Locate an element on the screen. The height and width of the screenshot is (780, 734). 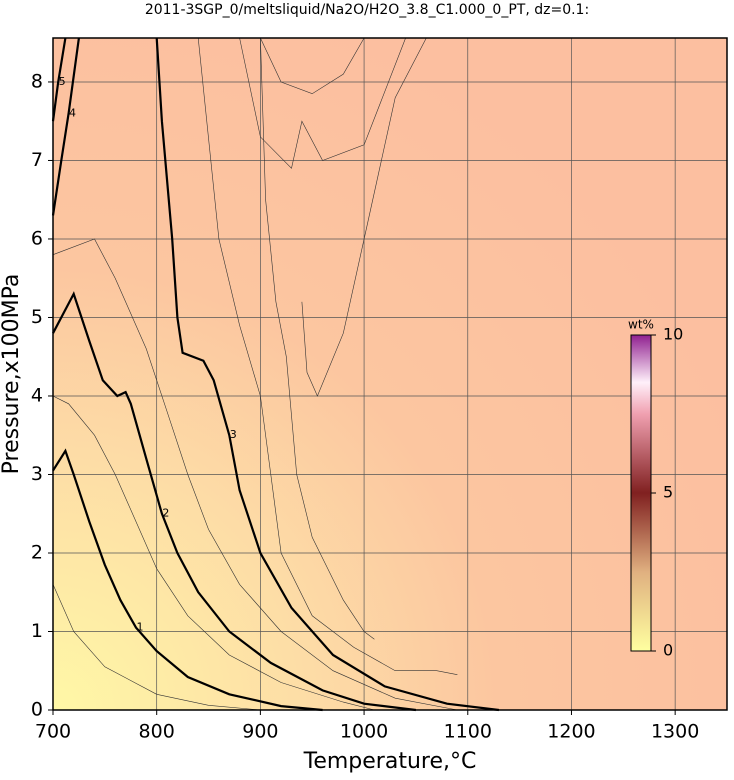
colorbar-label: wt% is located at coordinates (641, 325).